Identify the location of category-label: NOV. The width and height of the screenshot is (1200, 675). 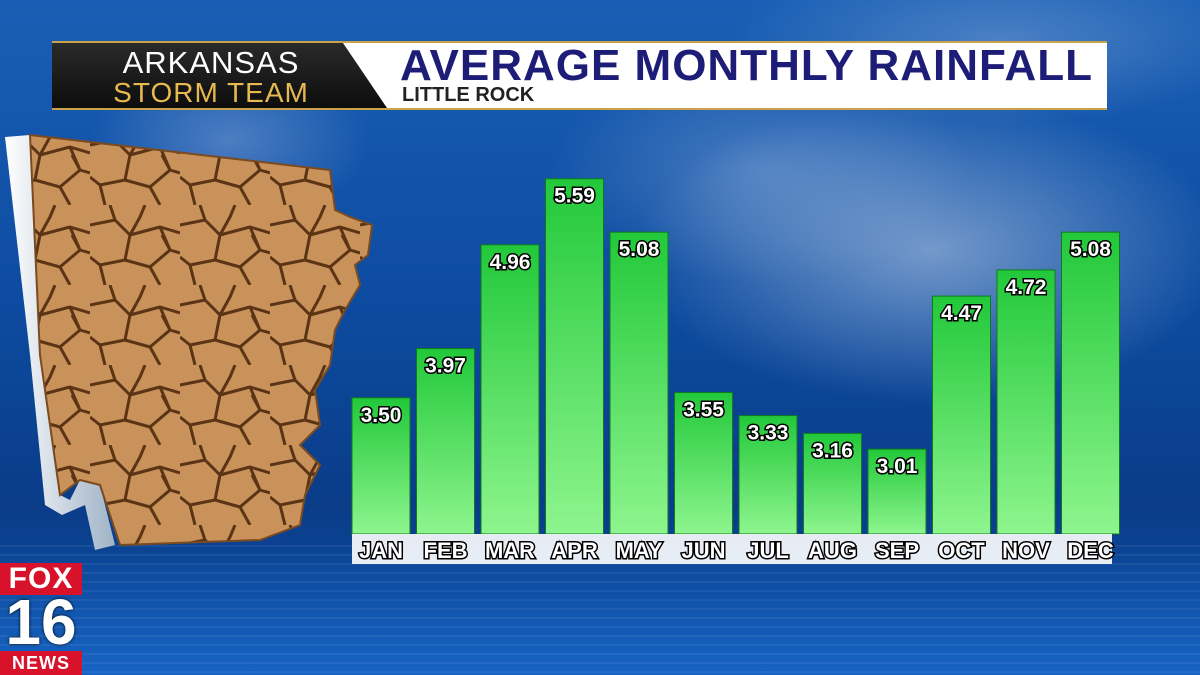
(1026, 550).